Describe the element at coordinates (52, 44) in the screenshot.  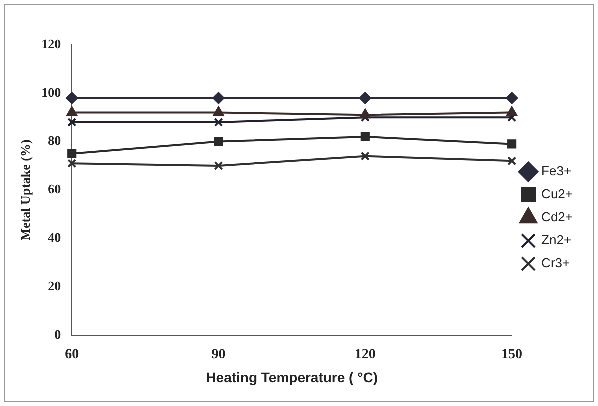
I see `y-tick-label: 120` at that location.